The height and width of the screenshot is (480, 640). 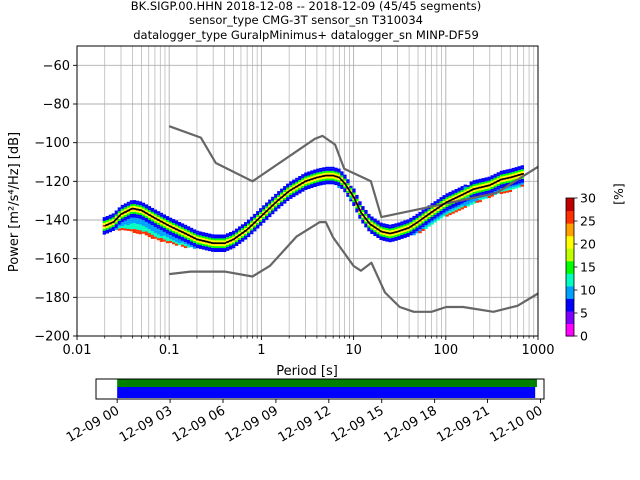 What do you see at coordinates (307, 371) in the screenshot?
I see `x-axis-label: Period [s]` at bounding box center [307, 371].